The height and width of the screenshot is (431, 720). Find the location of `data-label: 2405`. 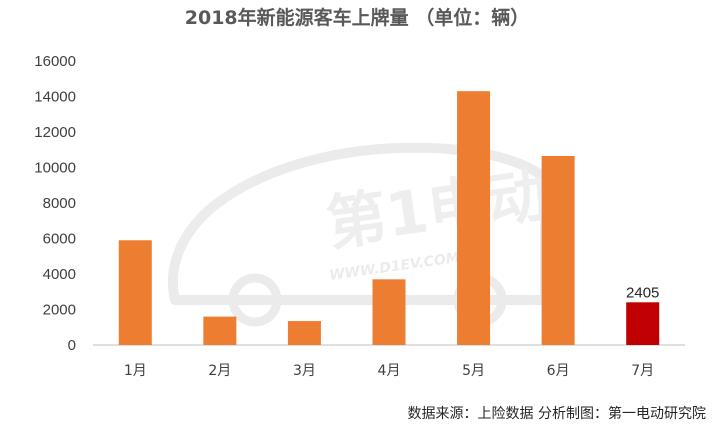

data-label: 2405 is located at coordinates (642, 292).